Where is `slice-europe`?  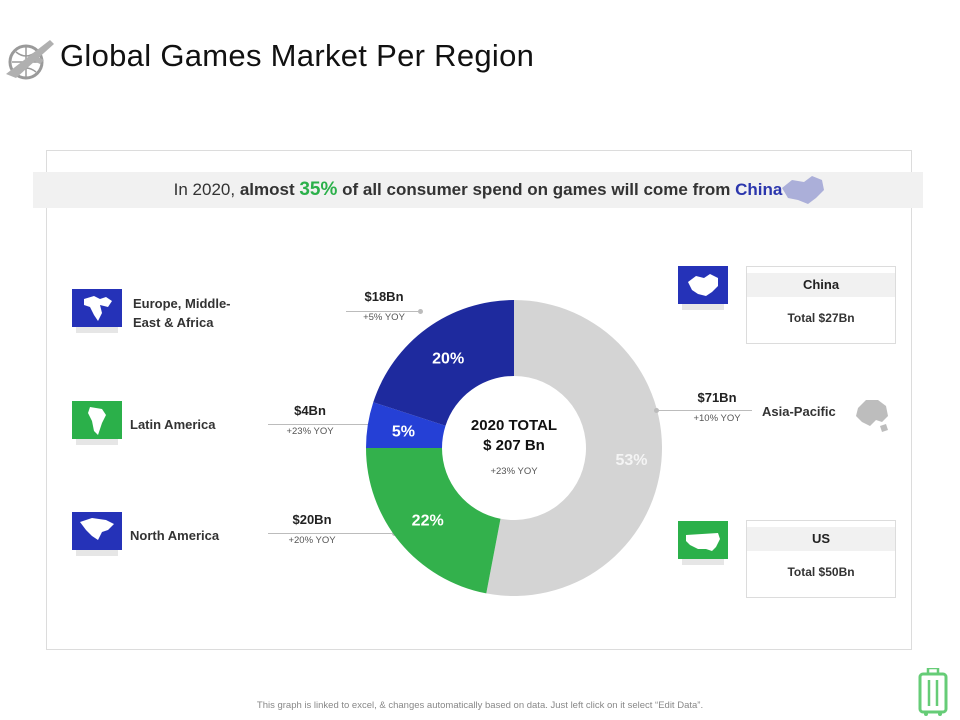
slice-europe is located at coordinates (443, 363).